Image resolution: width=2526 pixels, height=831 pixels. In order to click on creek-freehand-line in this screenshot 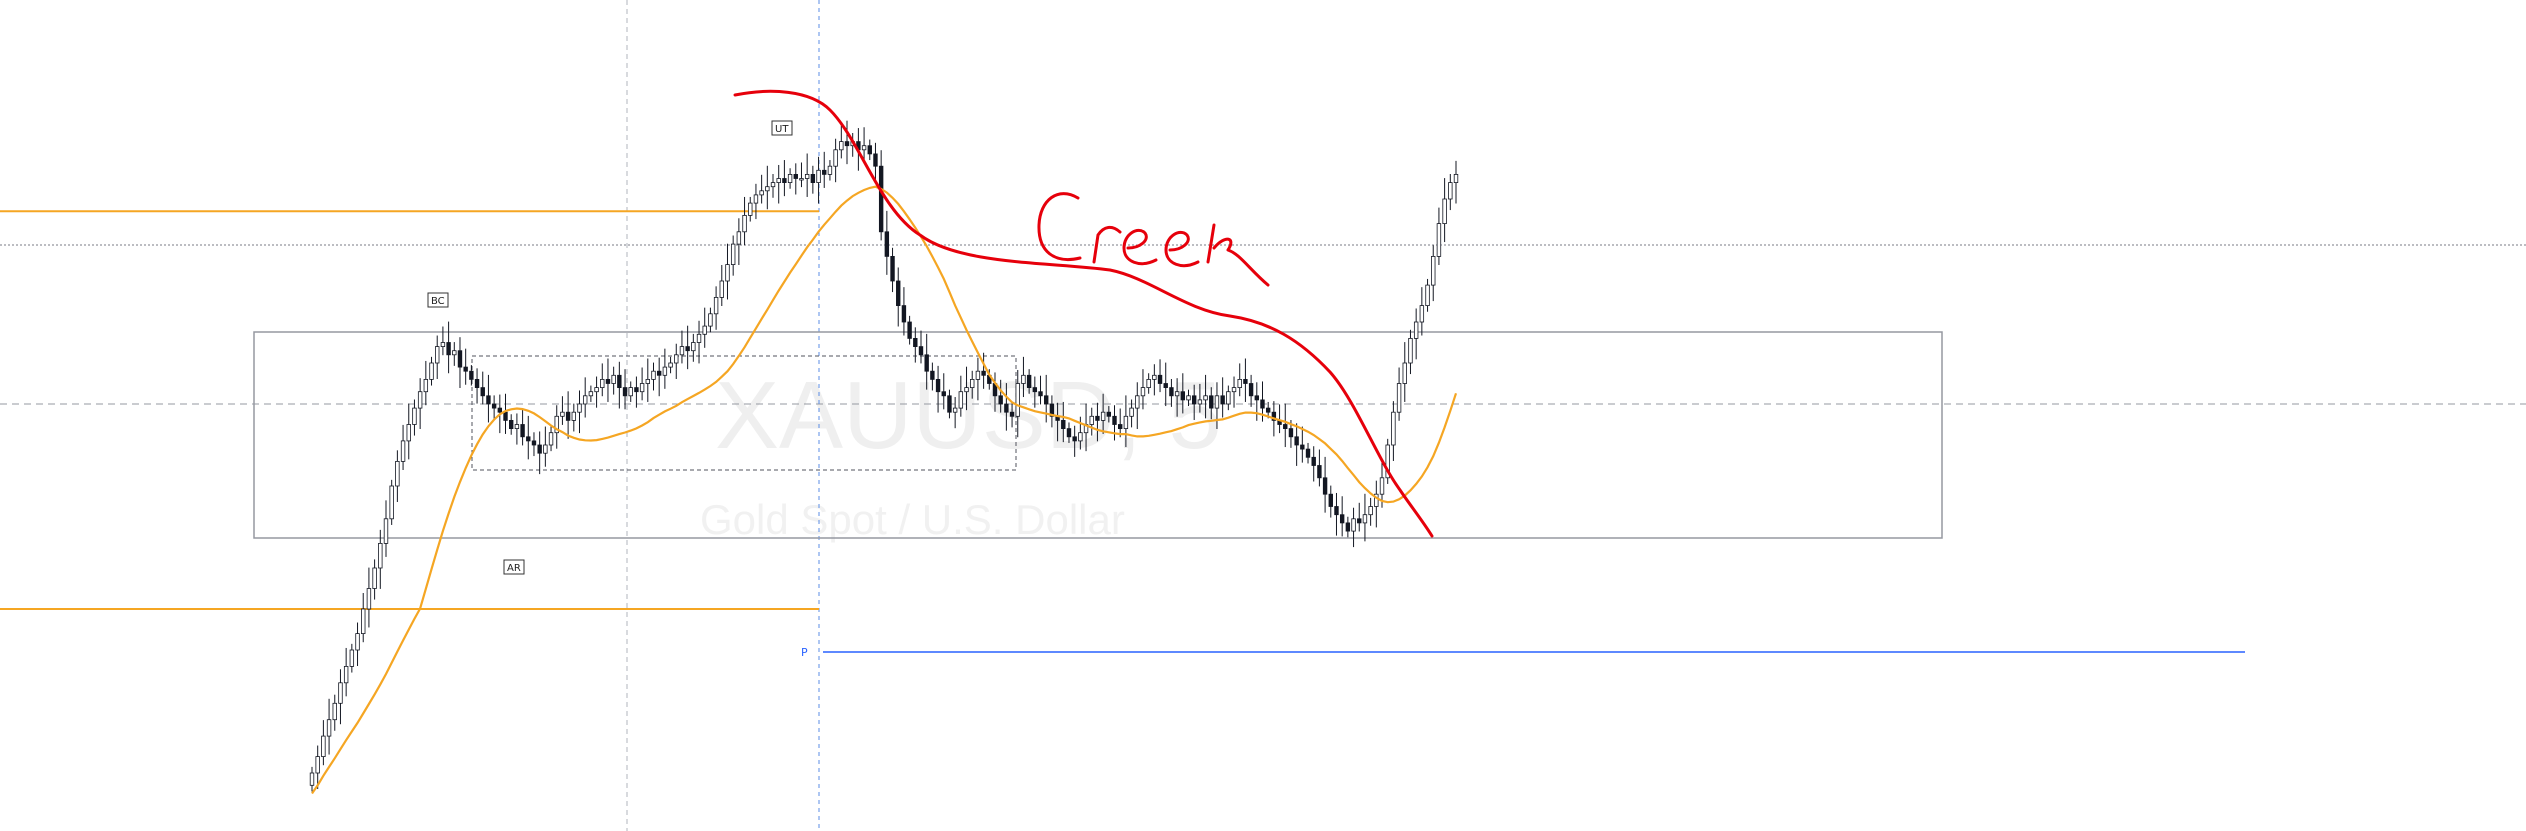, I will do `click(1083, 313)`.